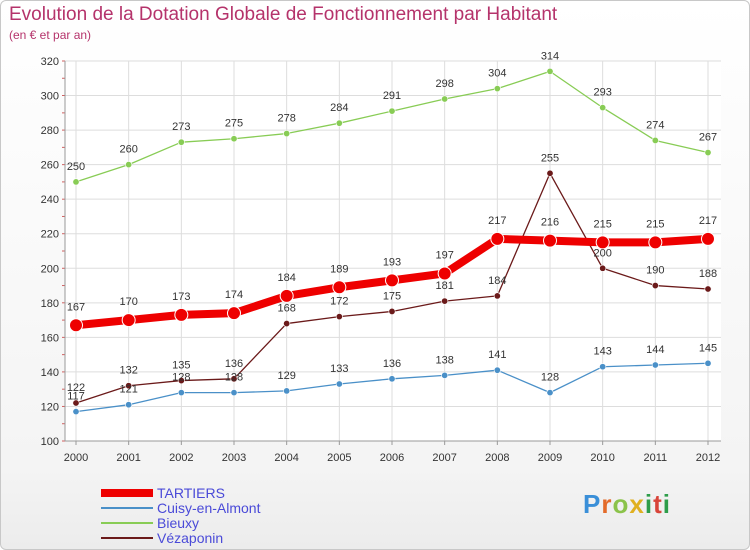 This screenshot has height=550, width=750. I want to click on data-label-vezaponin: 136, so click(234, 364).